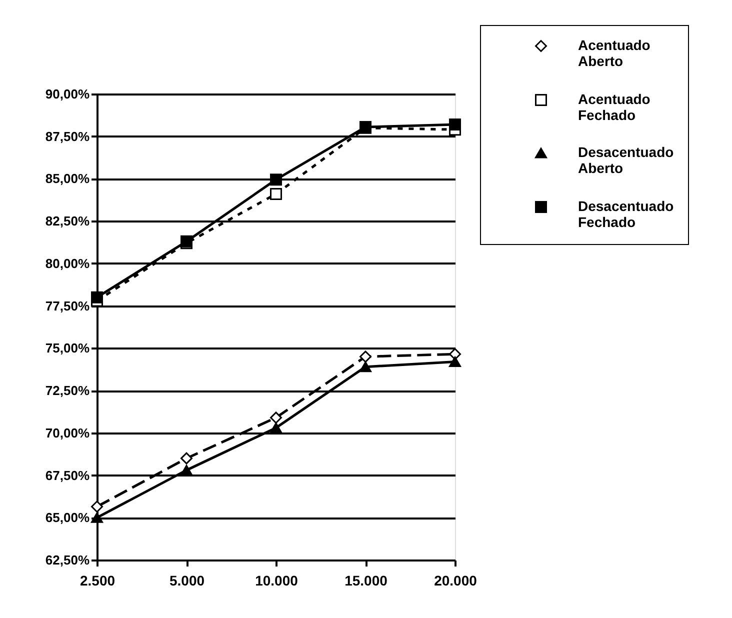 The height and width of the screenshot is (618, 732). I want to click on y-tick-label: 77,50%, so click(67, 306).